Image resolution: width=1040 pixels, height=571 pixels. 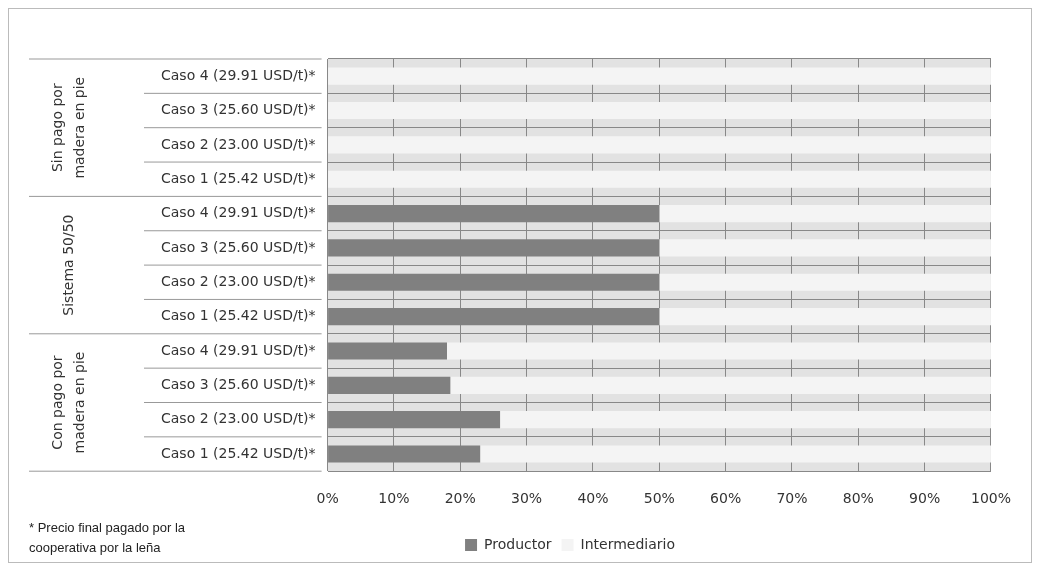 I want to click on x-tick-label: 50%, so click(x=659, y=498).